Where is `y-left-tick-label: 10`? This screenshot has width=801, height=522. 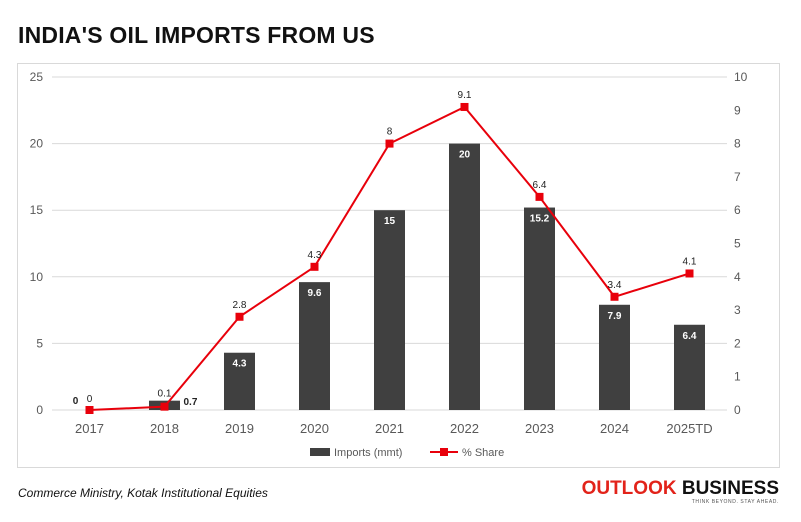
y-left-tick-label: 10 is located at coordinates (37, 277).